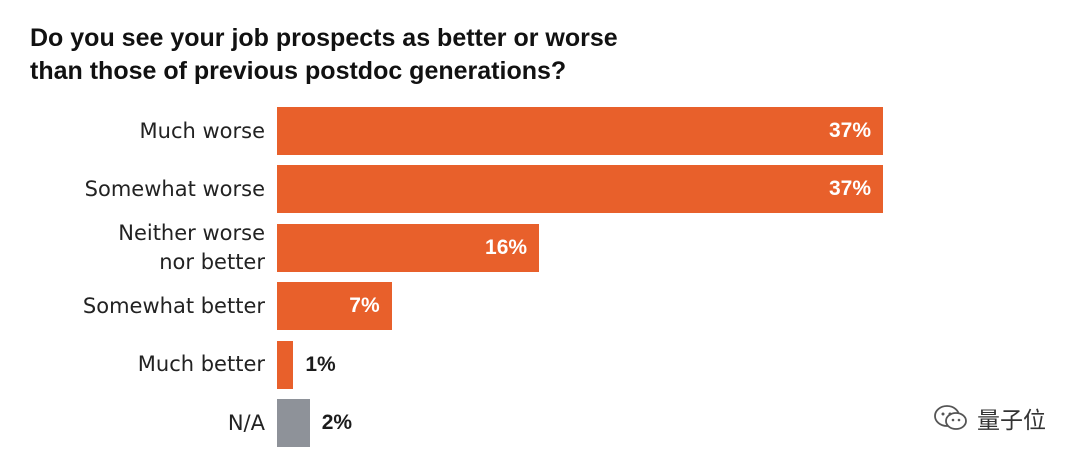 The image size is (1080, 463). Describe the element at coordinates (132, 131) in the screenshot. I see `category-label: Much worse` at that location.